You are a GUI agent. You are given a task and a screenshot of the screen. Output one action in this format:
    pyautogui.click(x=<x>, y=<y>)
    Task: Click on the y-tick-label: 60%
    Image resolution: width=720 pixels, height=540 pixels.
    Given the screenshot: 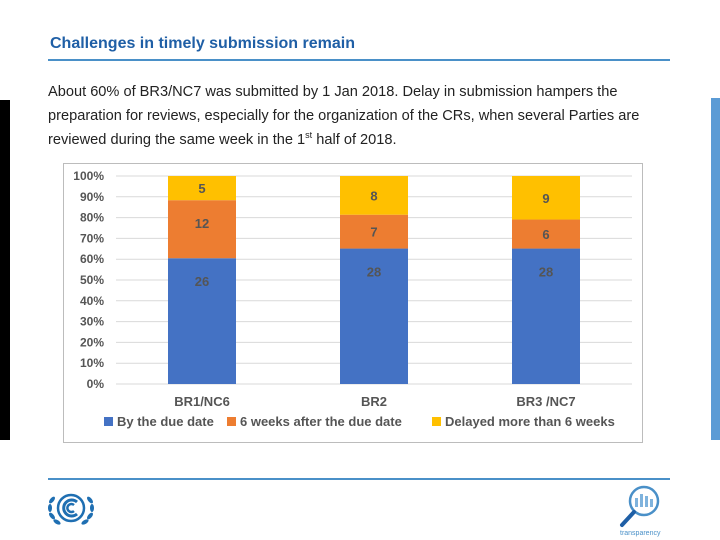 What is the action you would take?
    pyautogui.click(x=92, y=259)
    